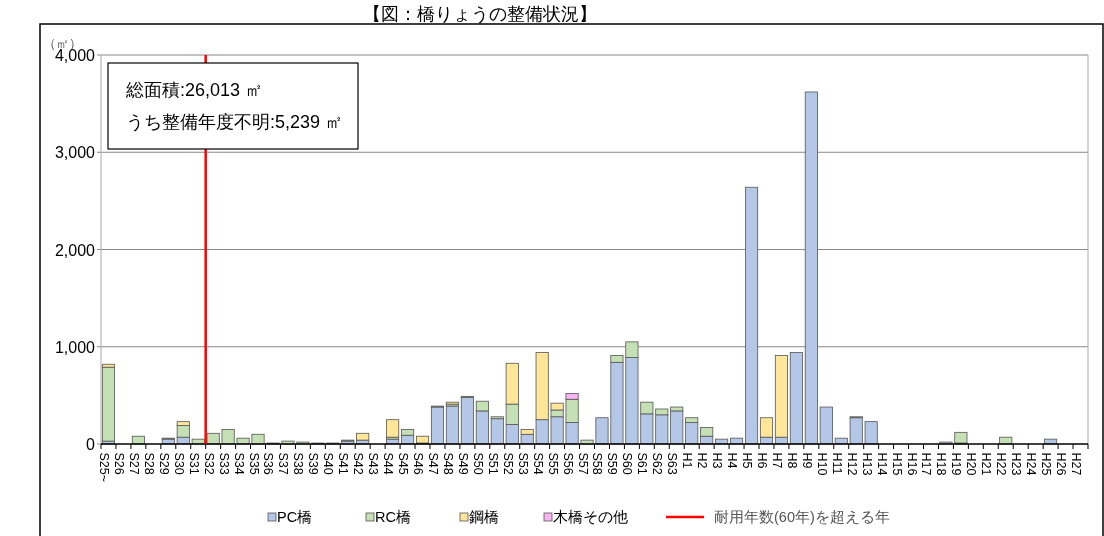 Image resolution: width=1104 pixels, height=536 pixels. What do you see at coordinates (358, 463) in the screenshot?
I see `x-tick-label: S42` at bounding box center [358, 463].